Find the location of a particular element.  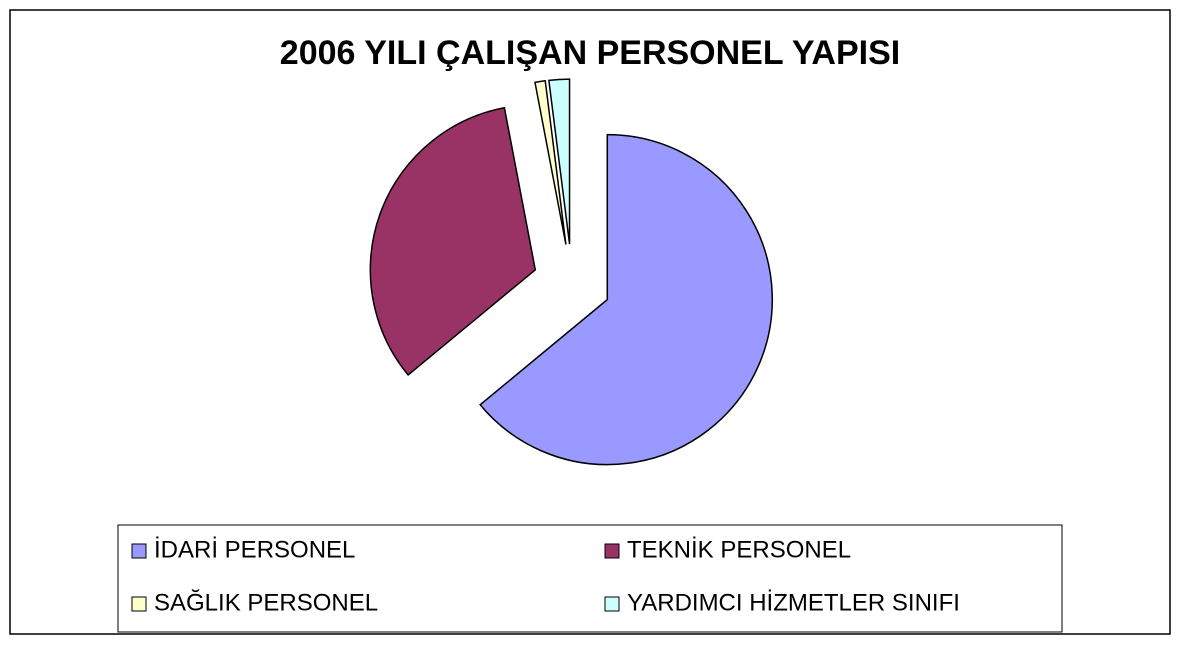

legend-label: SAĞLIK PERSONEL is located at coordinates (266, 602).